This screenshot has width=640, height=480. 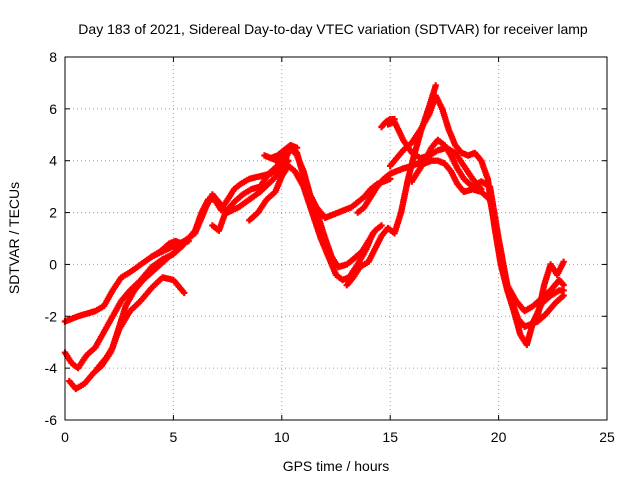 What do you see at coordinates (53, 57) in the screenshot?
I see `y-tick-label: 8` at bounding box center [53, 57].